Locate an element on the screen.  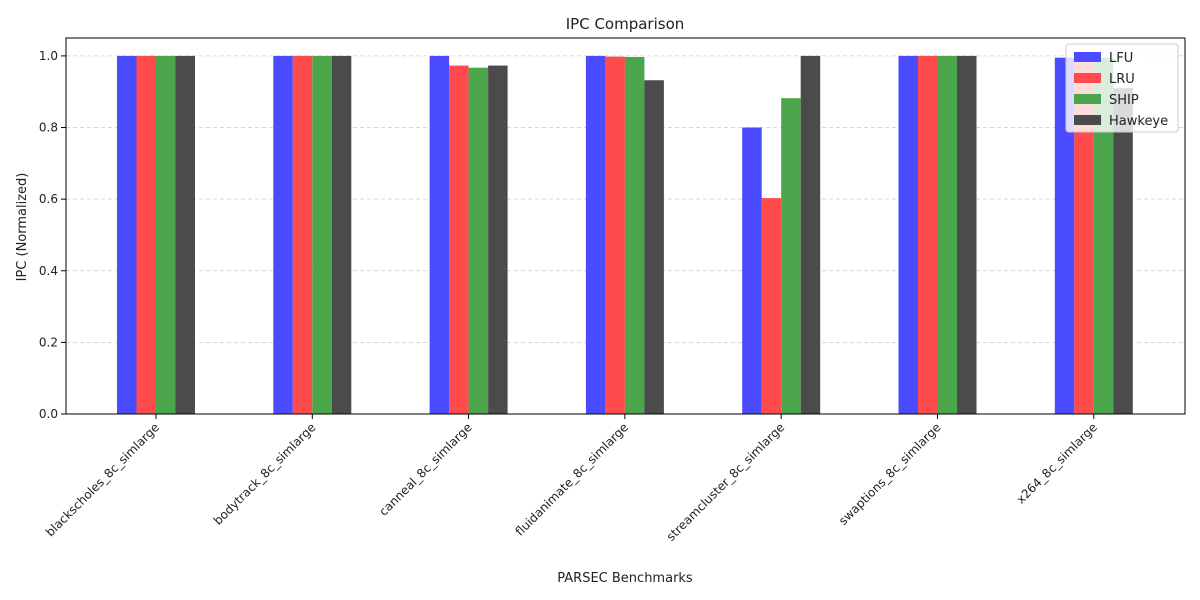
x-tick-label: streamcluster_8c_simlarge is located at coordinates (726, 482).